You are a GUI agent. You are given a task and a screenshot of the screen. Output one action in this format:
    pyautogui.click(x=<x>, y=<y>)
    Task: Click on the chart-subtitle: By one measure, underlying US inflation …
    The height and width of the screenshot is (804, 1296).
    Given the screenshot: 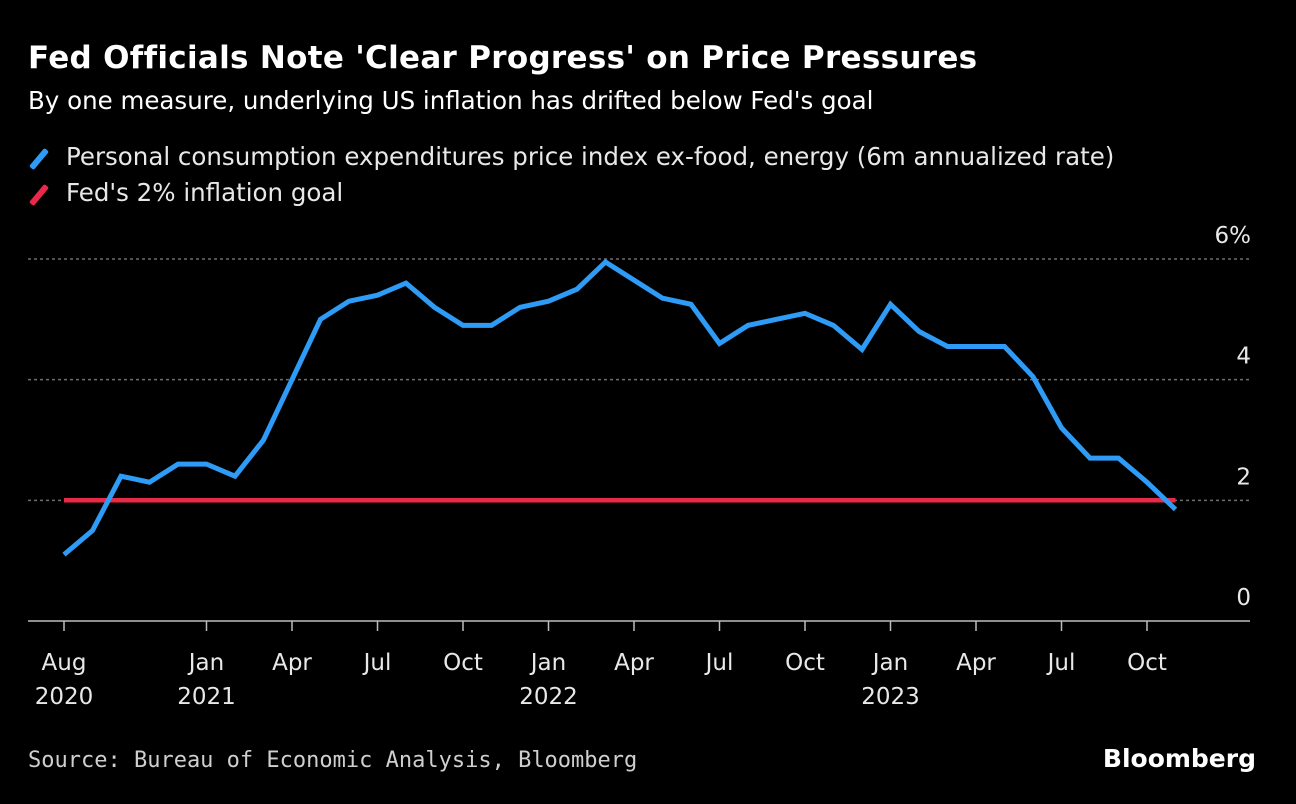 What is the action you would take?
    pyautogui.click(x=451, y=100)
    